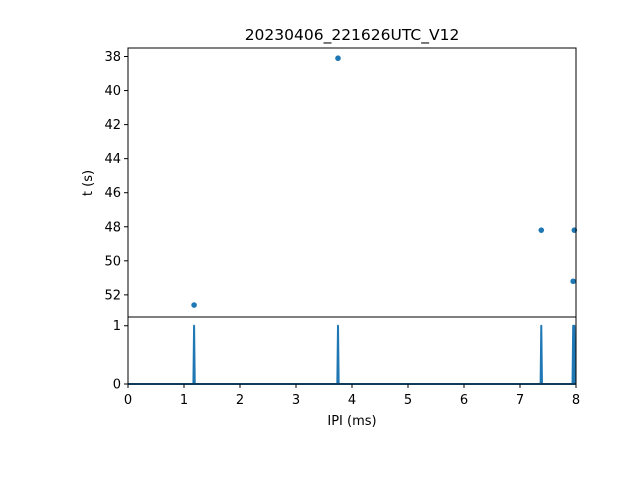 This screenshot has width=640, height=480. What do you see at coordinates (117, 385) in the screenshot?
I see `histogram-y-tick-label: 0` at bounding box center [117, 385].